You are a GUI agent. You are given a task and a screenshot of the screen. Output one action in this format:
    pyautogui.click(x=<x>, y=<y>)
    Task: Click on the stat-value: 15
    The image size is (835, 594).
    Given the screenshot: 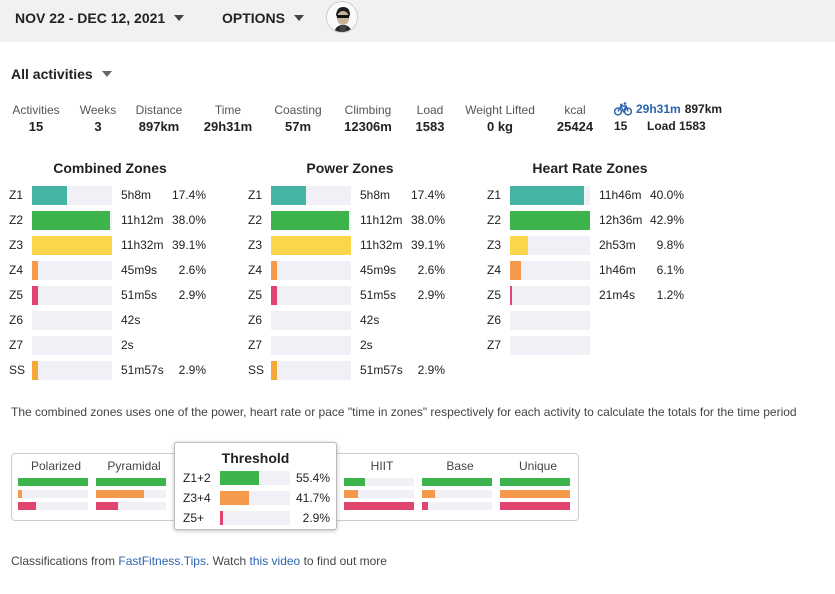 What is the action you would take?
    pyautogui.click(x=36, y=126)
    